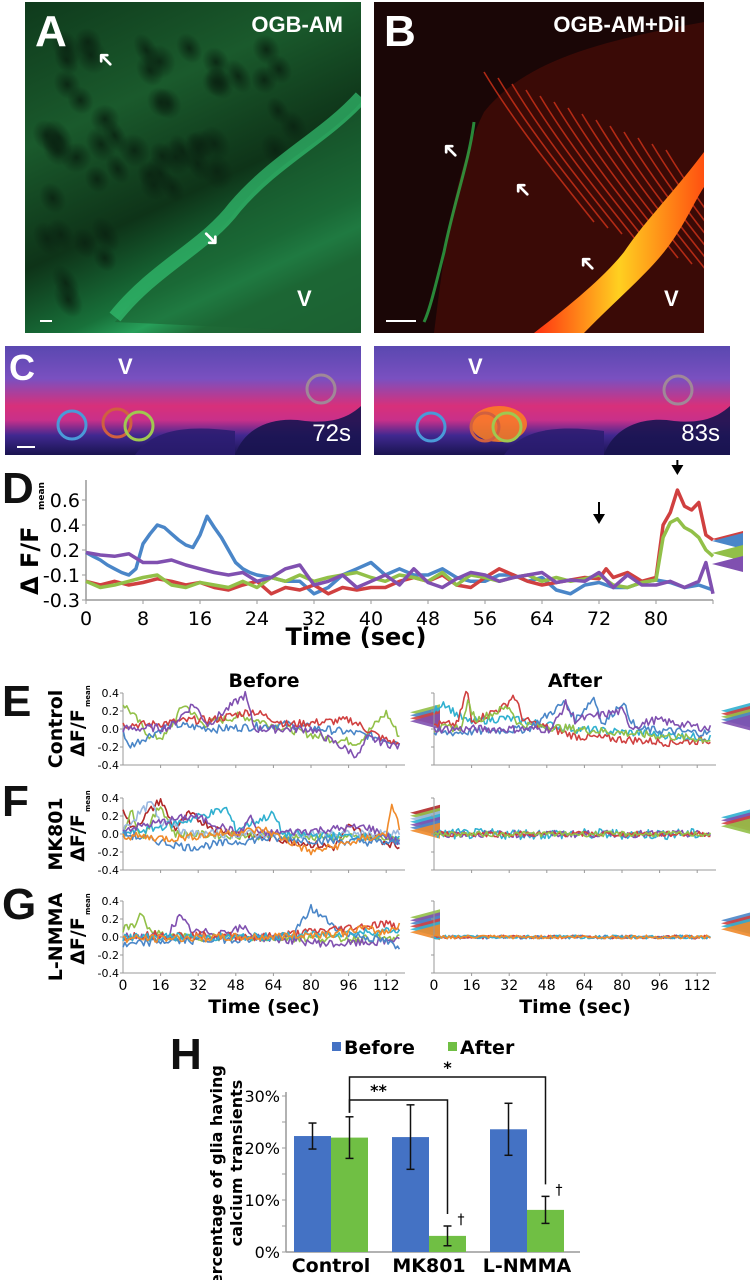 The width and height of the screenshot is (750, 1280). Describe the element at coordinates (434, 986) in the screenshot. I see `x-tick-label: 0` at that location.